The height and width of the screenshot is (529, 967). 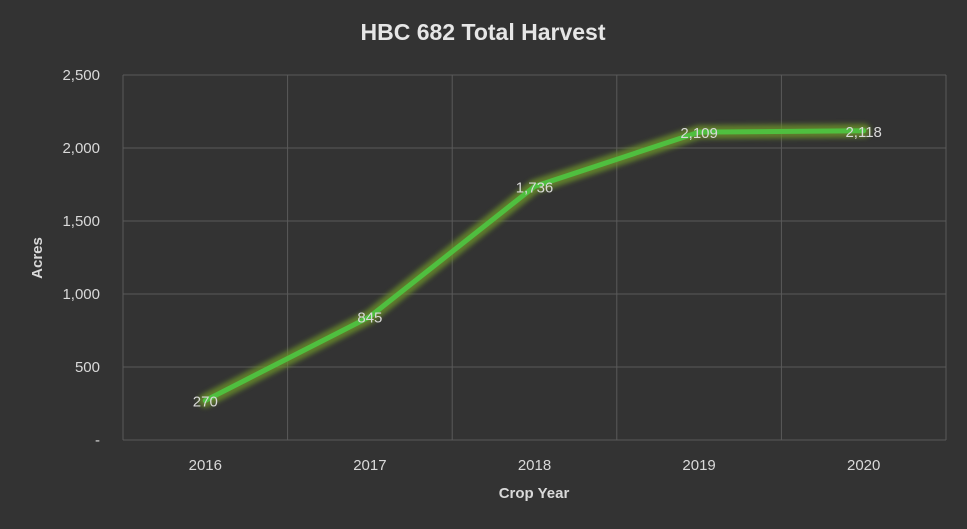 I want to click on y-tick-label: -, so click(x=97, y=440).